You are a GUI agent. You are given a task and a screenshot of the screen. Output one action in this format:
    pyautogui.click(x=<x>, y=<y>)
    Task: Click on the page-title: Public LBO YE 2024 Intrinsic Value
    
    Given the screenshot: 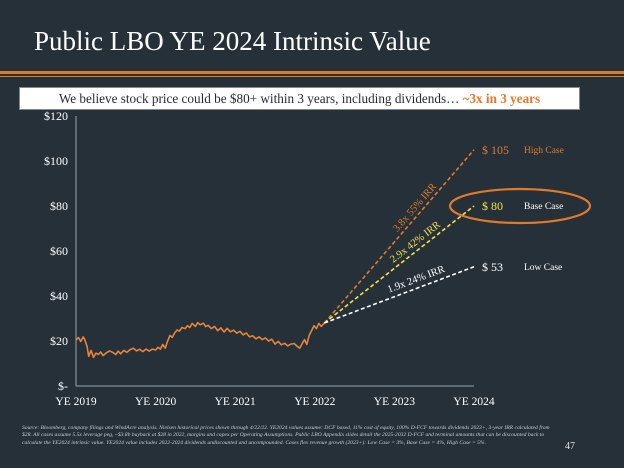 What is the action you would take?
    pyautogui.click(x=232, y=41)
    